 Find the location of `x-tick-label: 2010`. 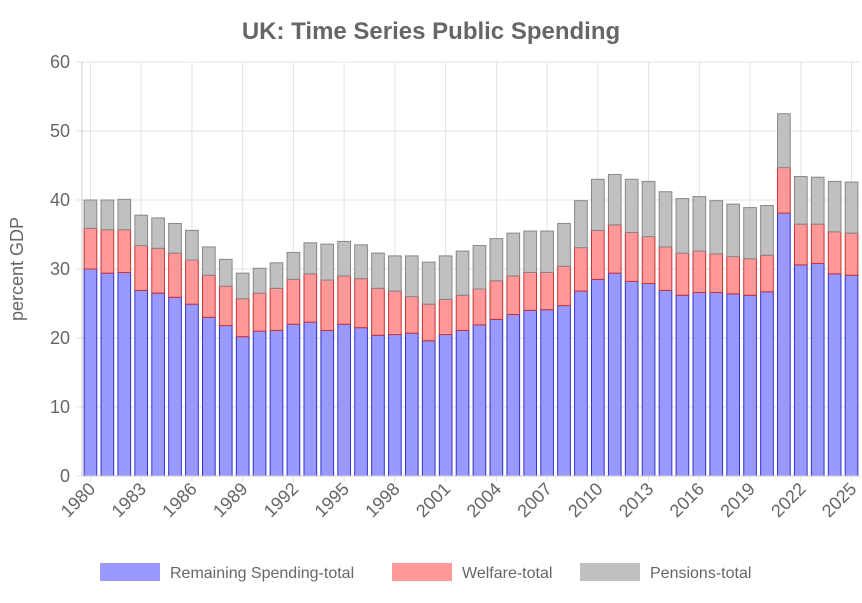

x-tick-label: 2010 is located at coordinates (585, 500).